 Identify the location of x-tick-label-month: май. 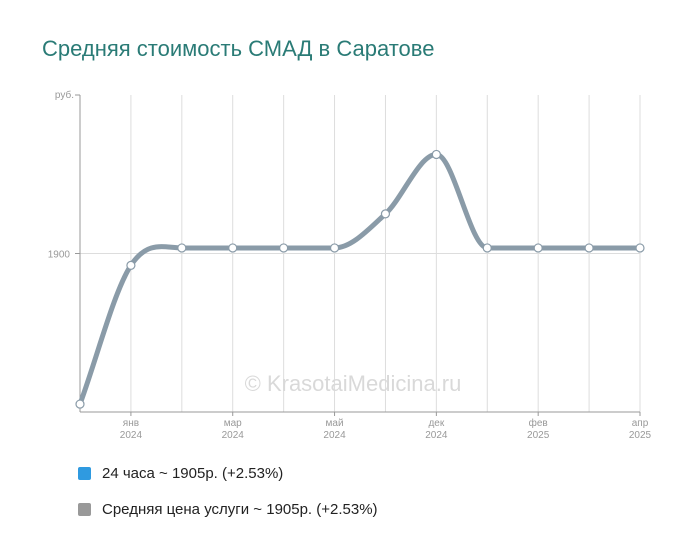
(335, 423).